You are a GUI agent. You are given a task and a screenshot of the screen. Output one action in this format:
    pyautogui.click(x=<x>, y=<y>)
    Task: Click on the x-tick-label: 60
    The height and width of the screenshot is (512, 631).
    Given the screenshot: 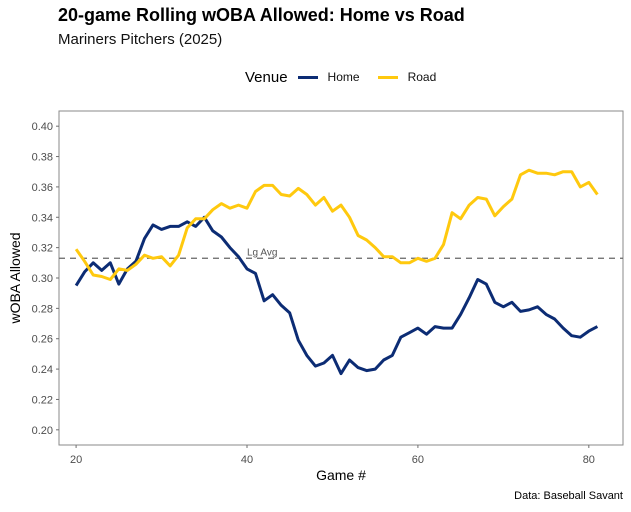 What is the action you would take?
    pyautogui.click(x=418, y=460)
    